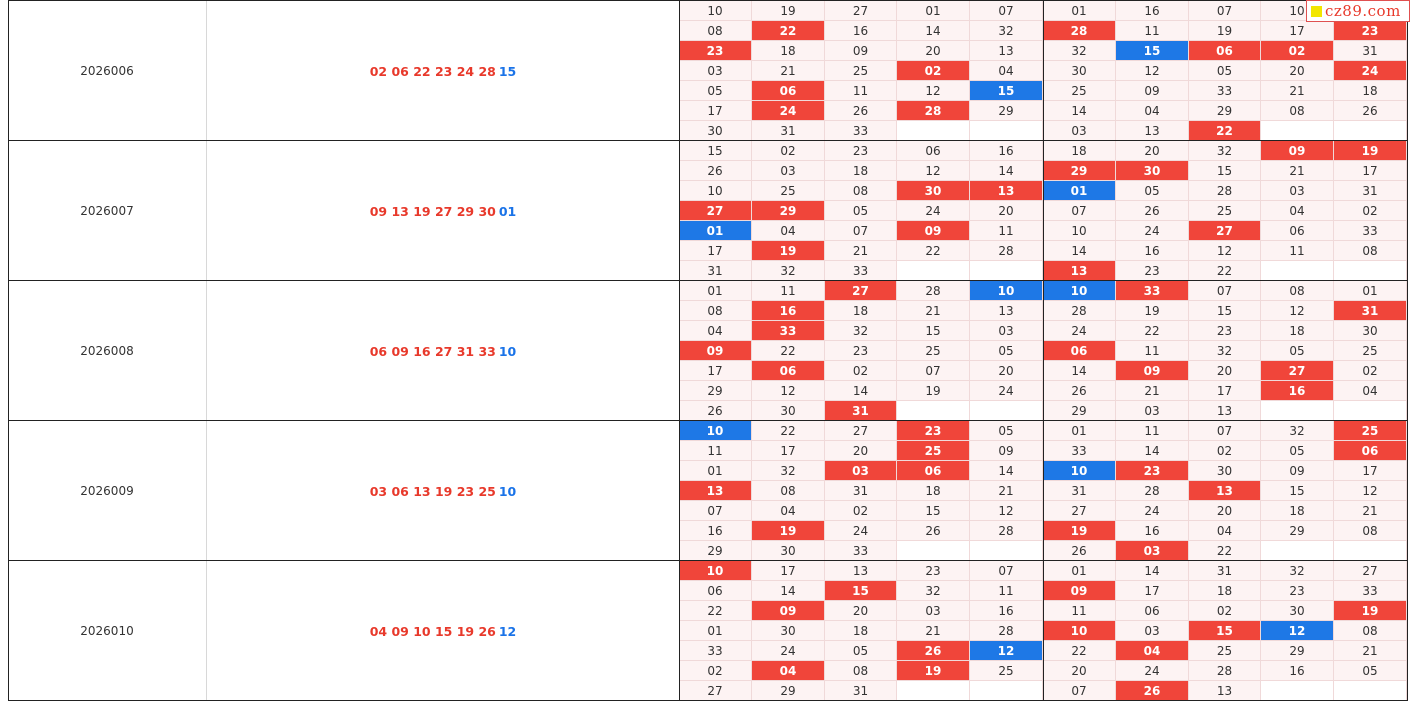 The height and width of the screenshot is (702, 1411). Describe the element at coordinates (1152, 331) in the screenshot. I see `matrix-cell: 22` at that location.